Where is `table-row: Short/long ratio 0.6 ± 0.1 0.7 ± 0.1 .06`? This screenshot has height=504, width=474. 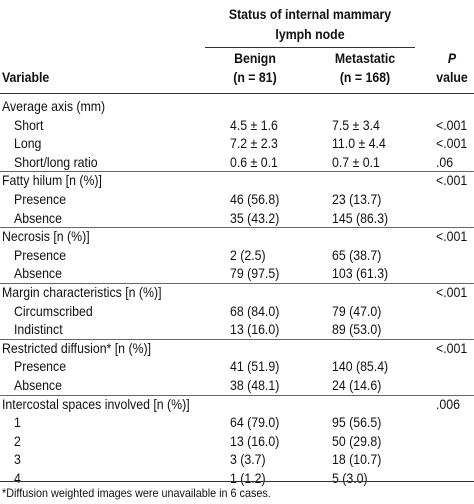
table-row: Short/long ratio 0.6 ± 0.1 0.7 ± 0.1 .06 is located at coordinates (237, 162).